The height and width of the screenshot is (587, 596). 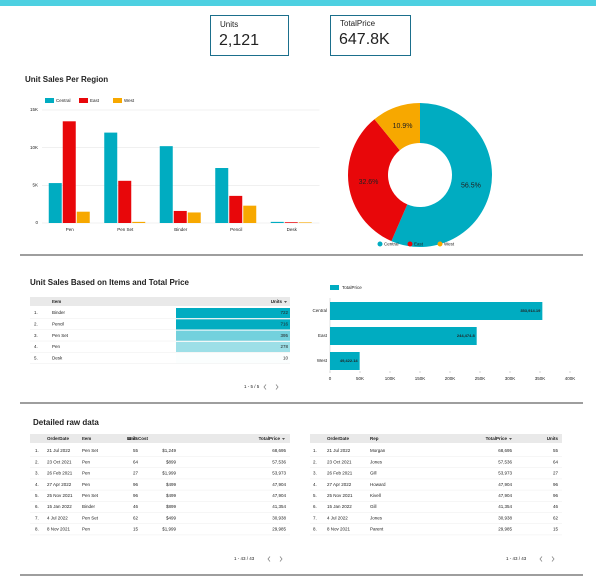 I want to click on legend-label: West, so click(x=129, y=100).